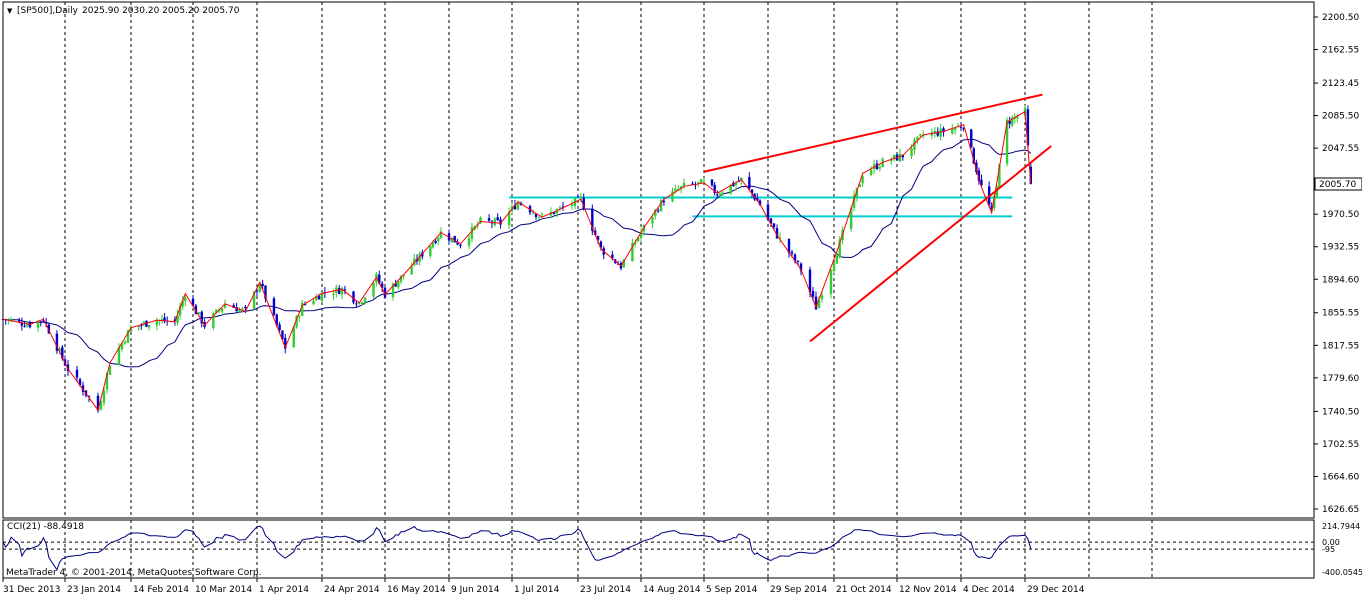  I want to click on time-label: 12 Nov 2014, so click(928, 590).